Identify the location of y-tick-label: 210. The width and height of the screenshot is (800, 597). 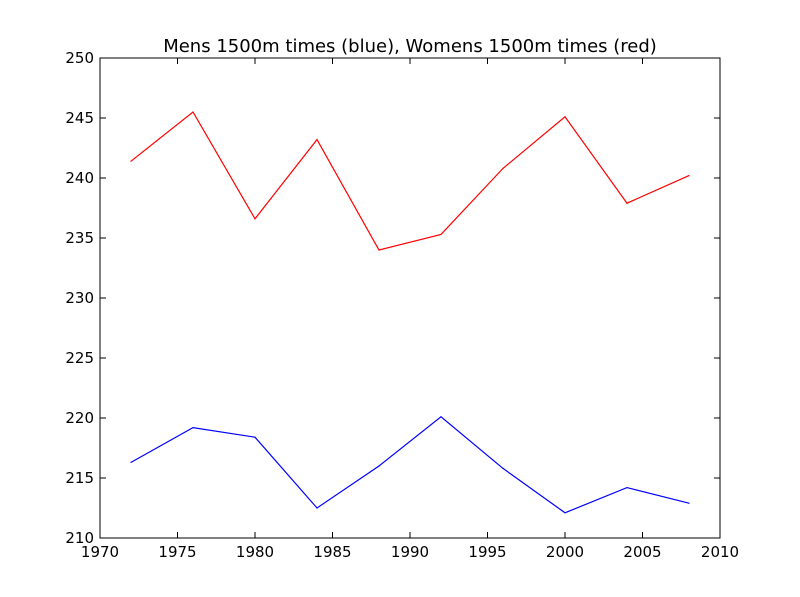
(79, 538).